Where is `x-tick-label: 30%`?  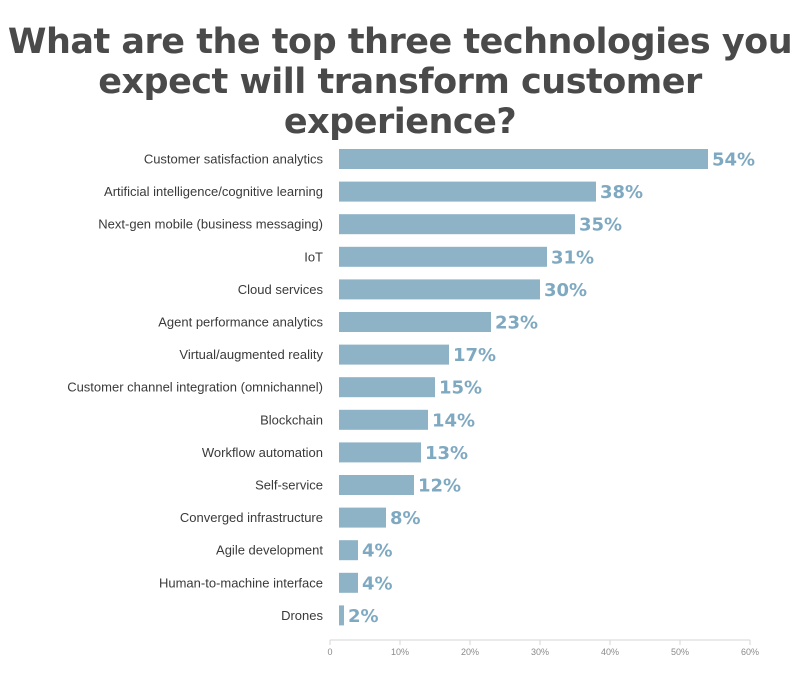 x-tick-label: 30% is located at coordinates (540, 652).